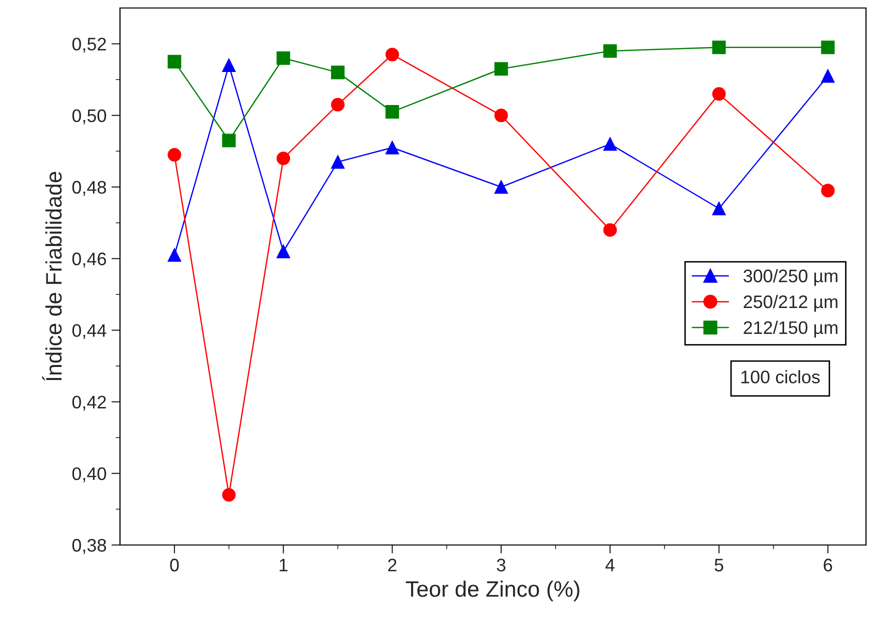 The height and width of the screenshot is (626, 877). Describe the element at coordinates (501, 565) in the screenshot. I see `x-tick-label: 3` at that location.